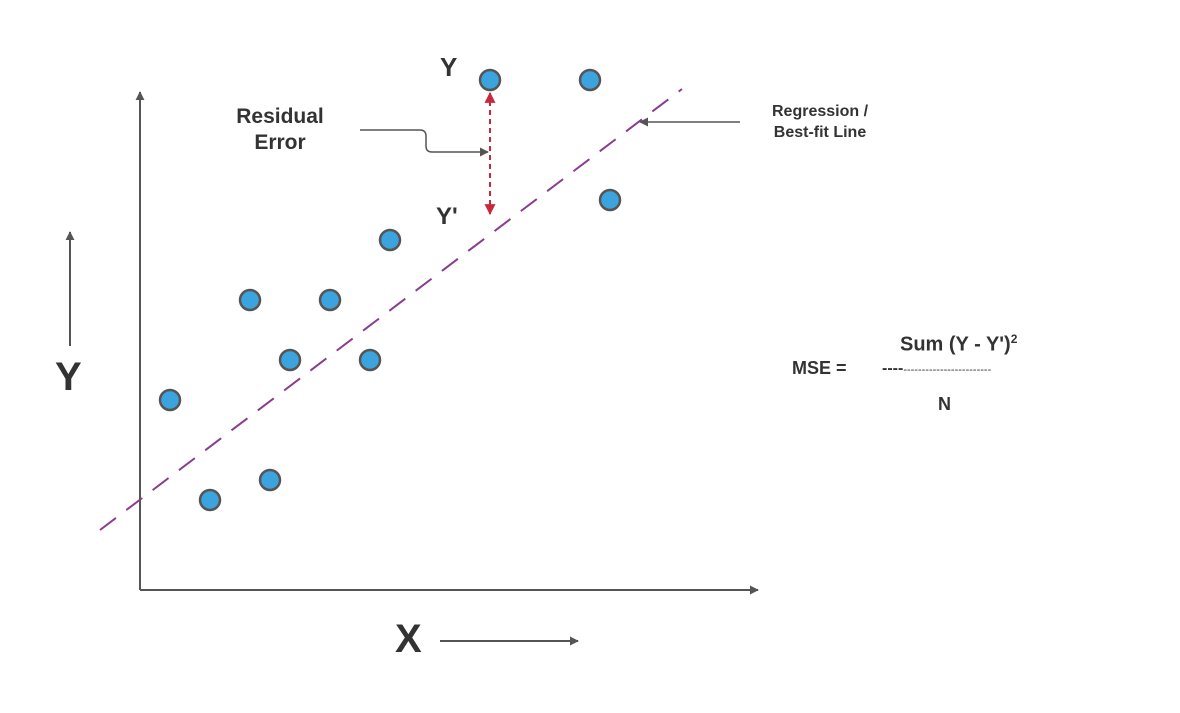  I want to click on mse-fraction-bar: ----------------------------, so click(936, 369).